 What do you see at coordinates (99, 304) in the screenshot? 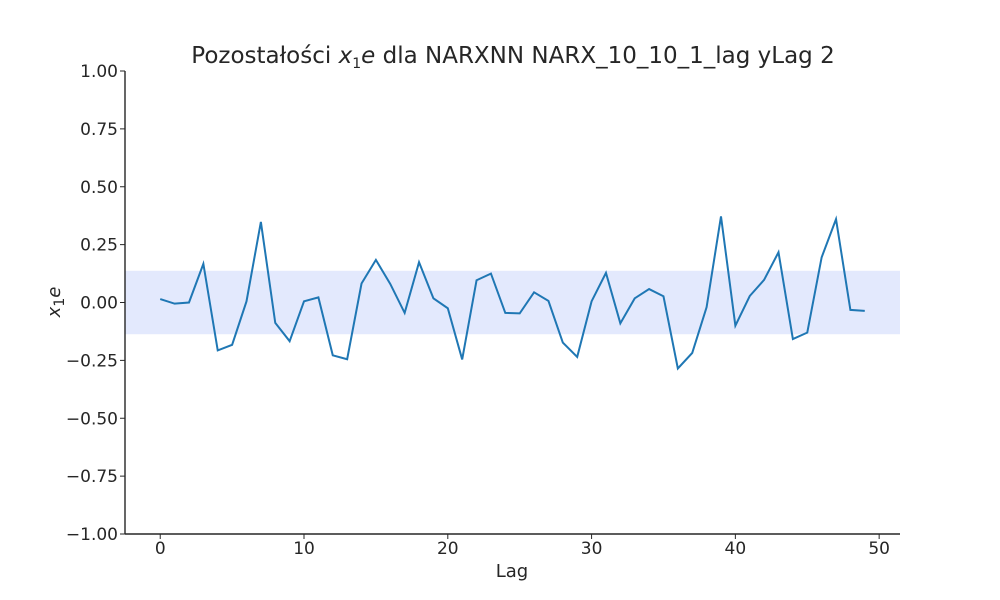
I see `y-tick-label: 0.00` at bounding box center [99, 304].